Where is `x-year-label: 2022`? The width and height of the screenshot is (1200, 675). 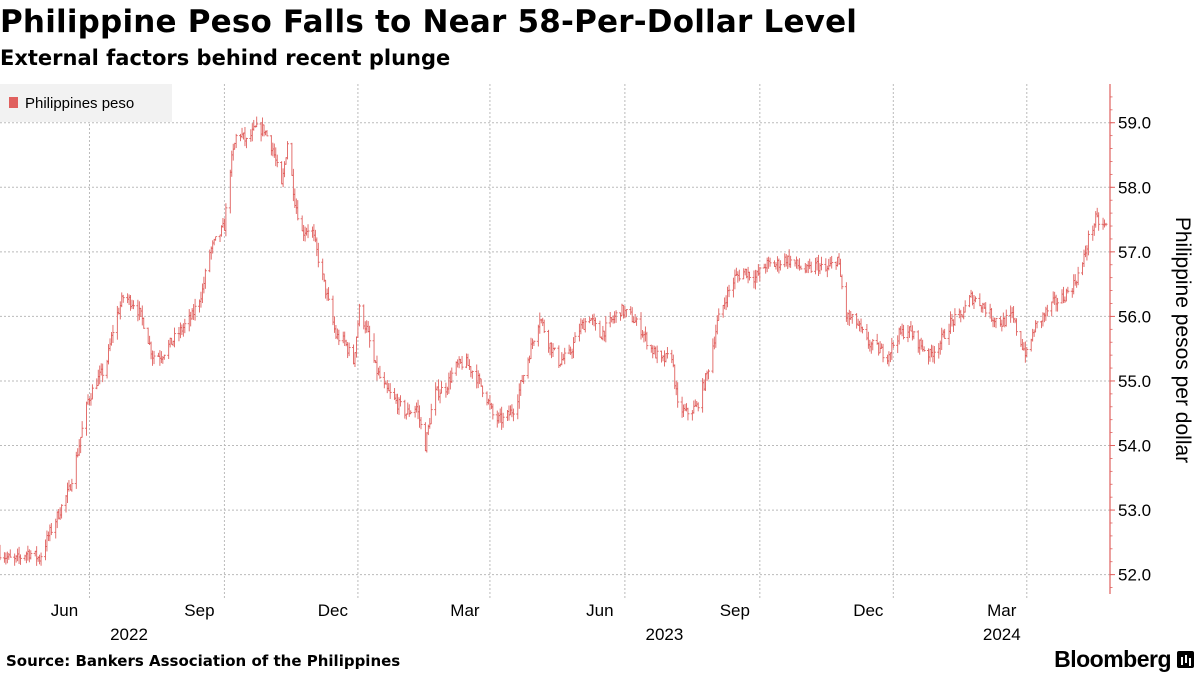
x-year-label: 2022 is located at coordinates (129, 634).